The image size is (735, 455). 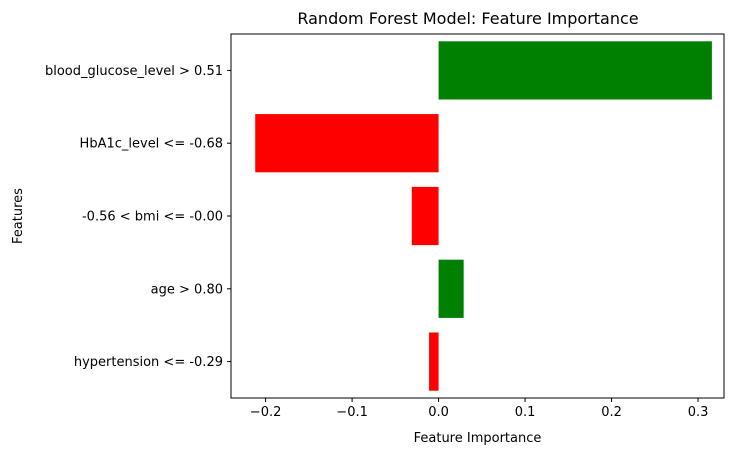 I want to click on y-tick-label: HbA1c_level <= -0.68, so click(x=151, y=144).